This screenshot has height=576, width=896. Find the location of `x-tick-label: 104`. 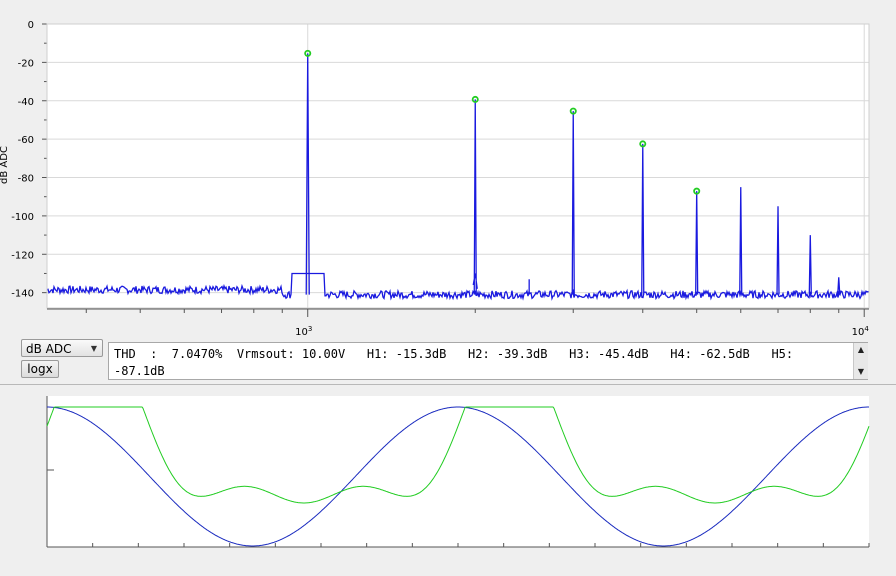

x-tick-label: 104 is located at coordinates (861, 331).